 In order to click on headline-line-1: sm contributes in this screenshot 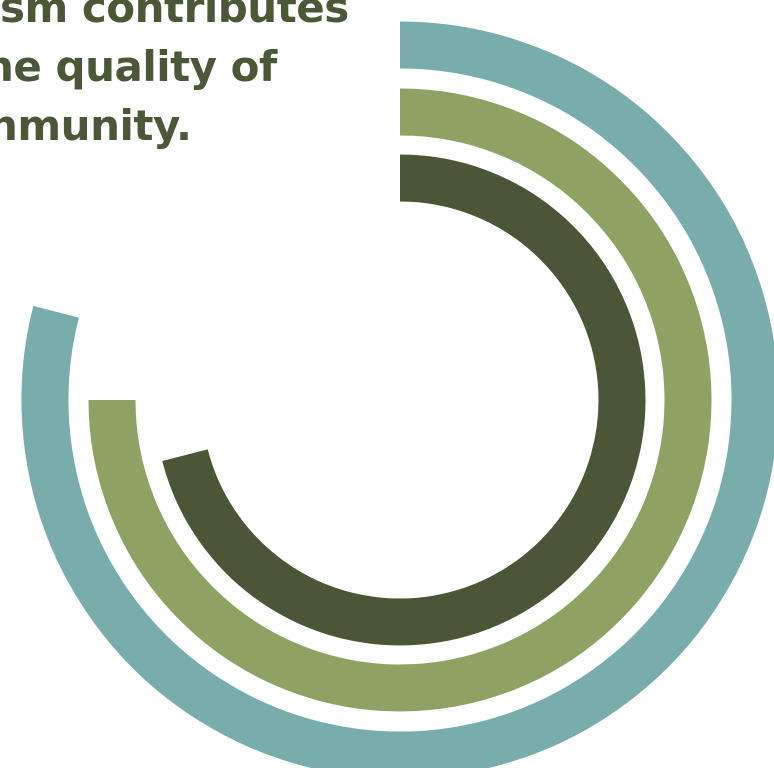, I will do `click(174, 16)`.